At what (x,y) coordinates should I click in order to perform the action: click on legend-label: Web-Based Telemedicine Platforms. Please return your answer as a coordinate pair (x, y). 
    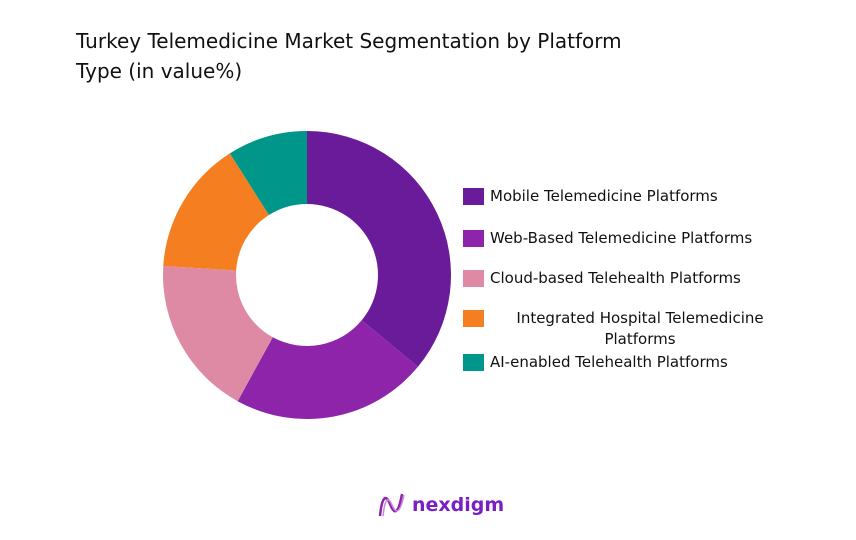
    Looking at the image, I should click on (621, 238).